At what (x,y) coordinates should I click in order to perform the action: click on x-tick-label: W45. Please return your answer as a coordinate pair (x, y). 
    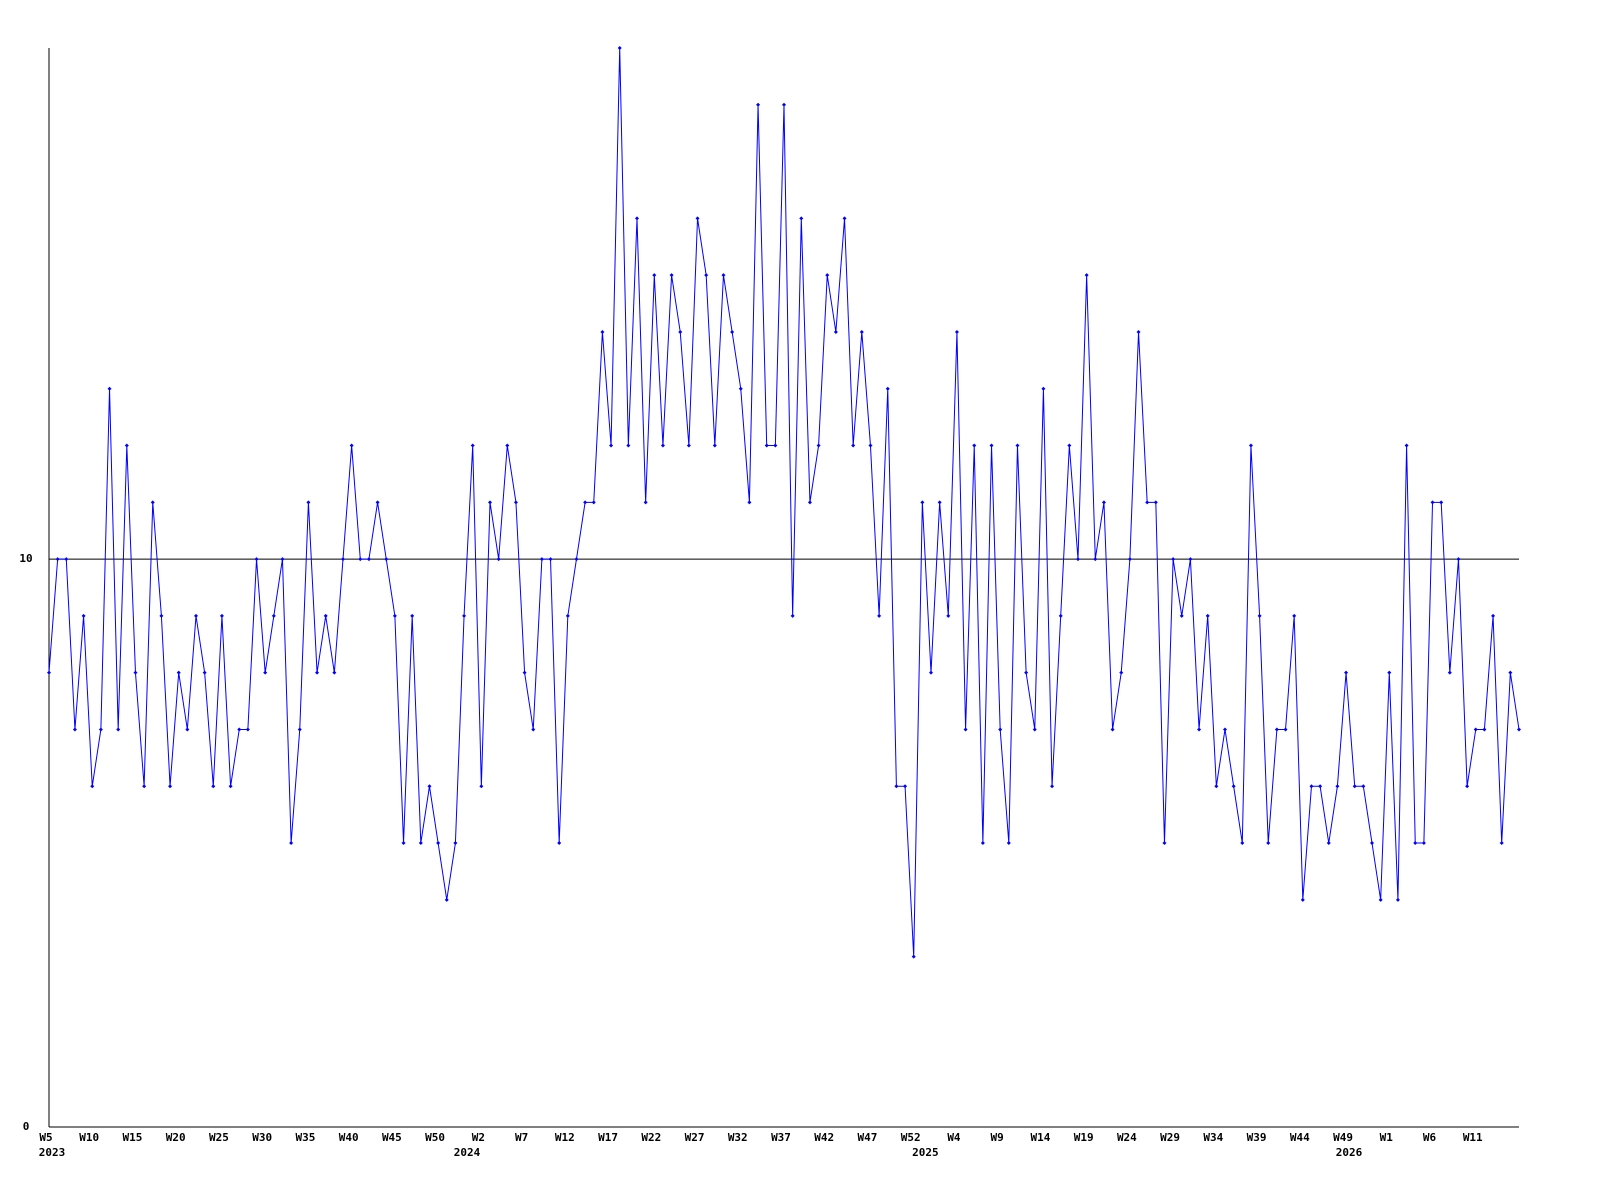
    Looking at the image, I should click on (392, 1137).